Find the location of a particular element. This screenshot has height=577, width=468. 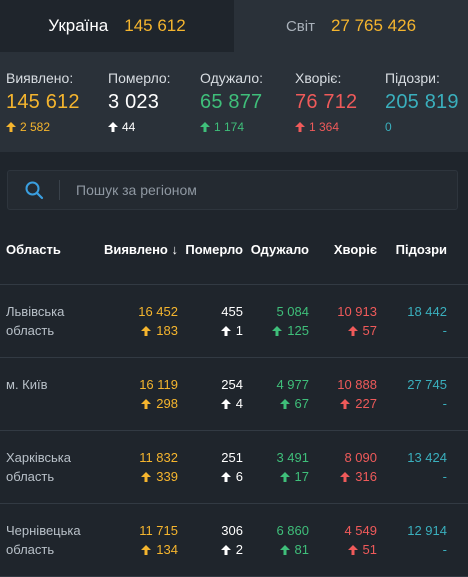

stat-found: Виявлено: 145 612 2 582 is located at coordinates (57, 102).